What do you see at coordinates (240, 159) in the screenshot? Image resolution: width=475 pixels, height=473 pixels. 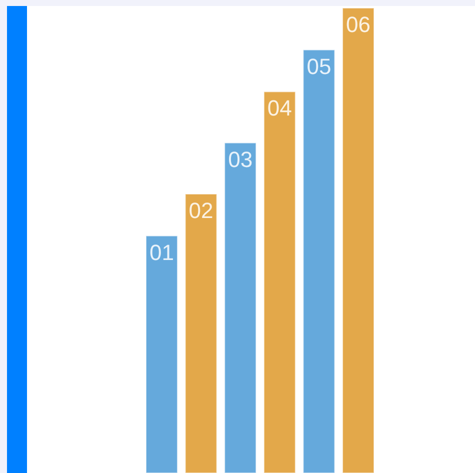 I see `x-tick-label: 03` at bounding box center [240, 159].